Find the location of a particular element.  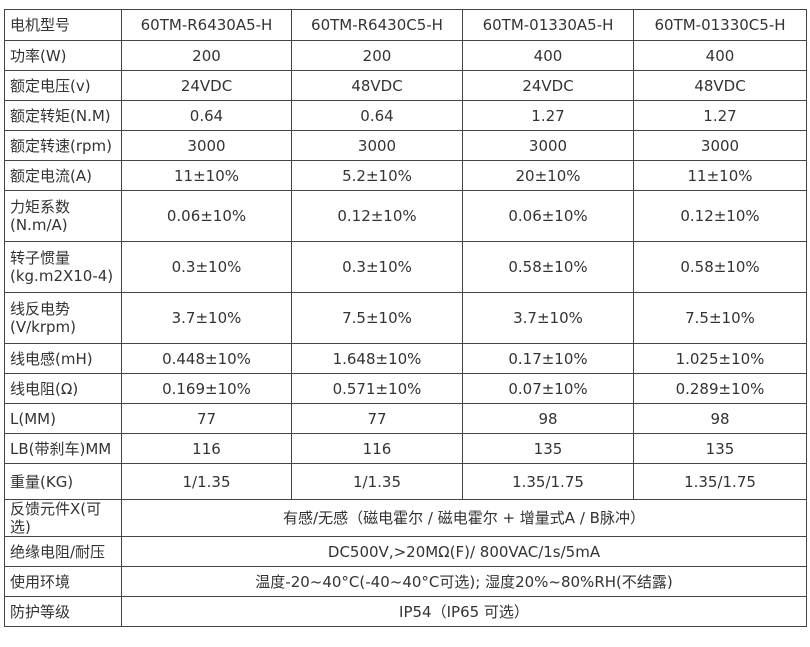

row-label-line: (kg.m2X10-4) is located at coordinates (62, 276).